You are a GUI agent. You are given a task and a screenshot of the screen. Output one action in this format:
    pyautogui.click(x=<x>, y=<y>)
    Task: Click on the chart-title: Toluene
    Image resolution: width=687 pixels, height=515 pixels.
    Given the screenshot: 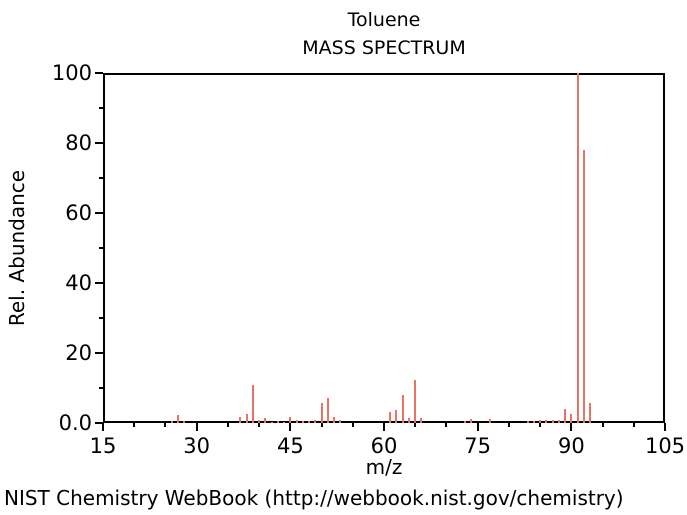 What is the action you would take?
    pyautogui.click(x=384, y=20)
    